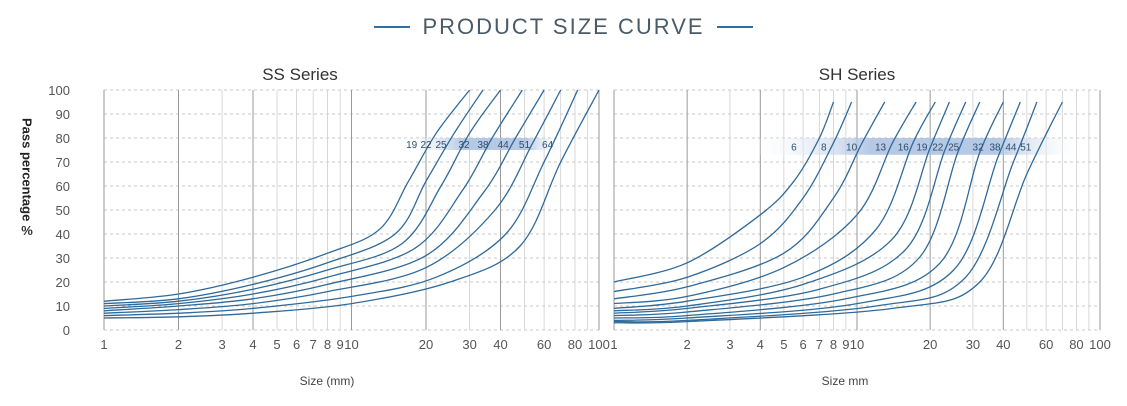 The height and width of the screenshot is (406, 1127). Describe the element at coordinates (824, 147) in the screenshot. I see `sh-series-label: 8` at that location.